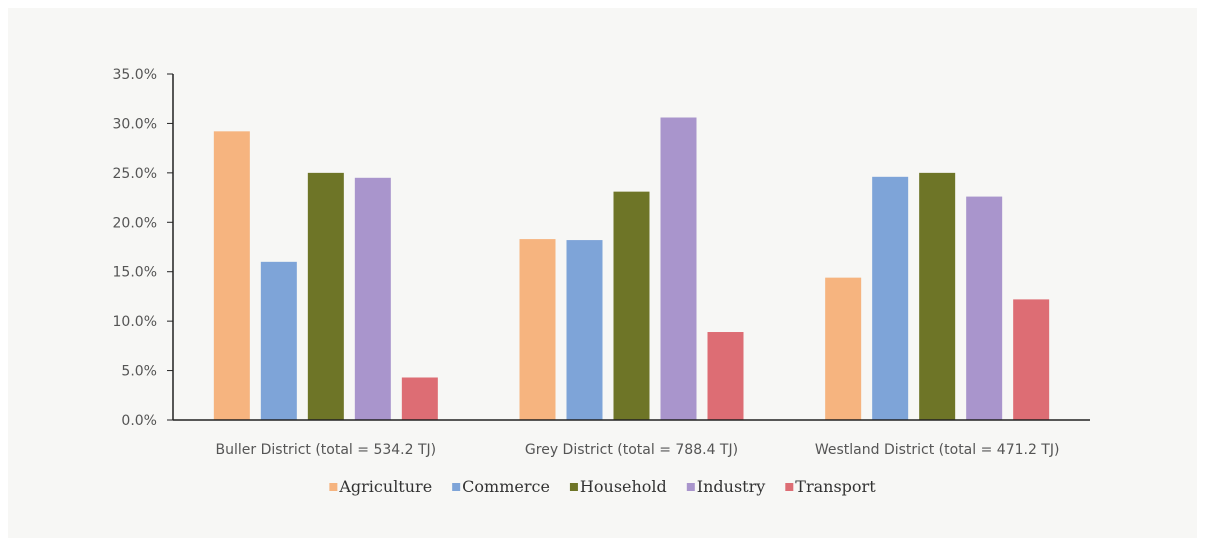  I want to click on legend-item-household: Household, so click(618, 486).